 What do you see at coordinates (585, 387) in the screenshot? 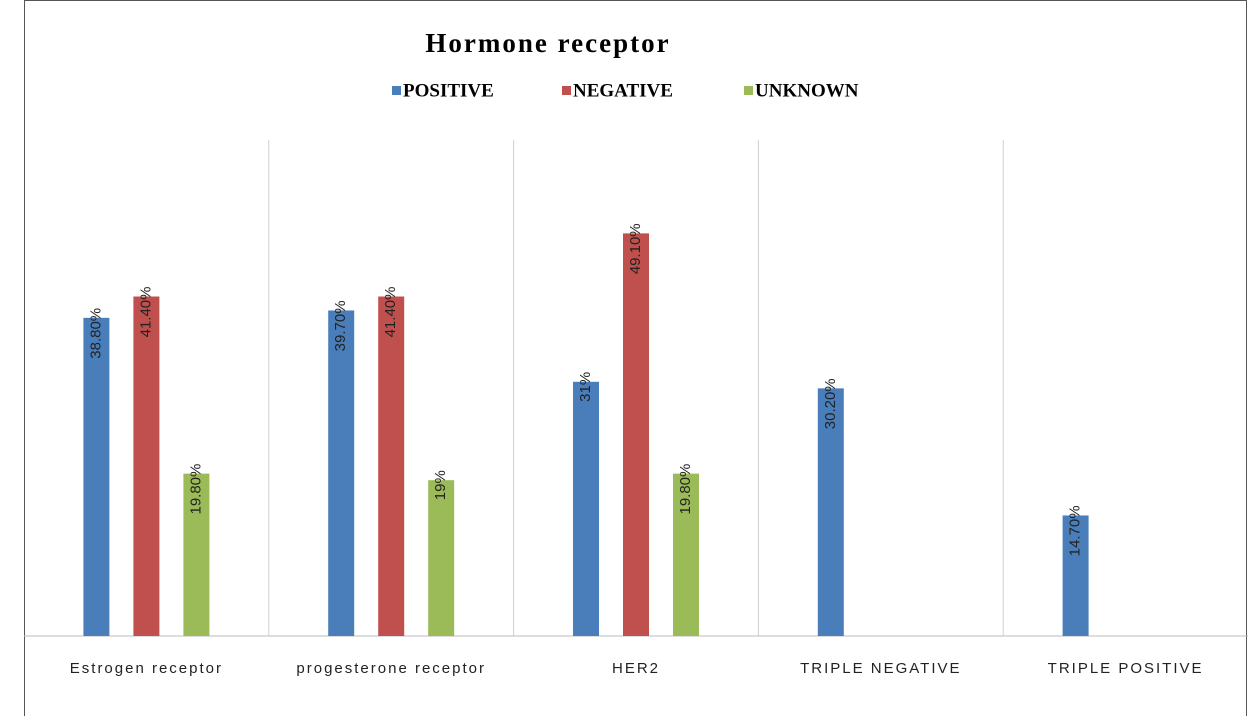
I see `data-label: 31%` at bounding box center [585, 387].